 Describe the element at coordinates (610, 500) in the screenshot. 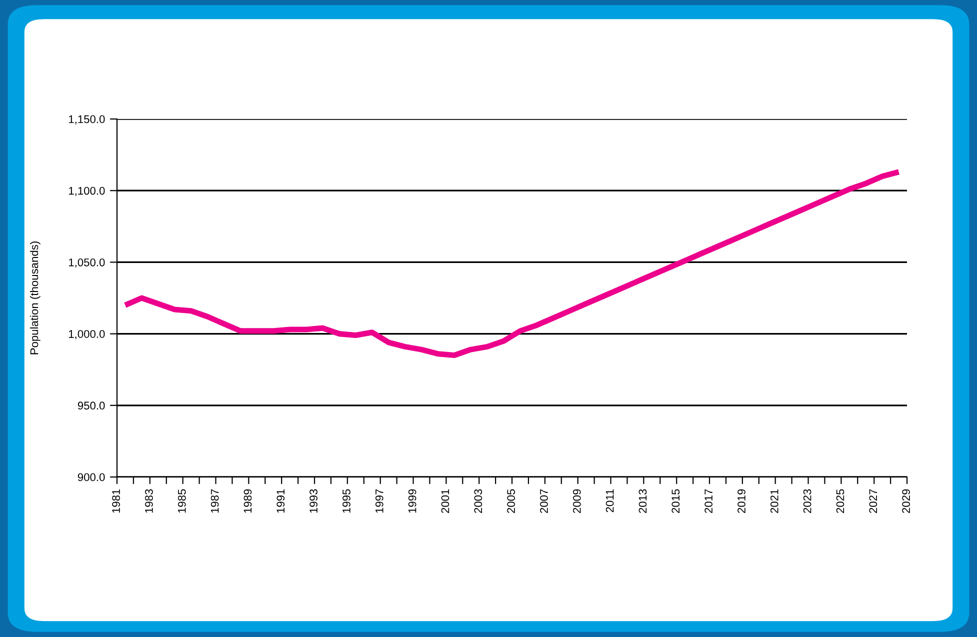

I see `x-tick-label: 2011` at that location.